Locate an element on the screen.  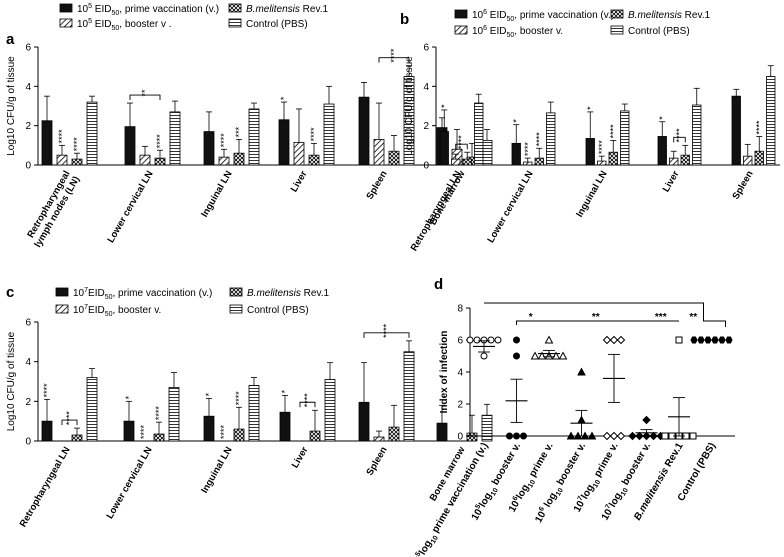
legend-label: 105 EID50, booster v . is located at coordinates (124, 25).